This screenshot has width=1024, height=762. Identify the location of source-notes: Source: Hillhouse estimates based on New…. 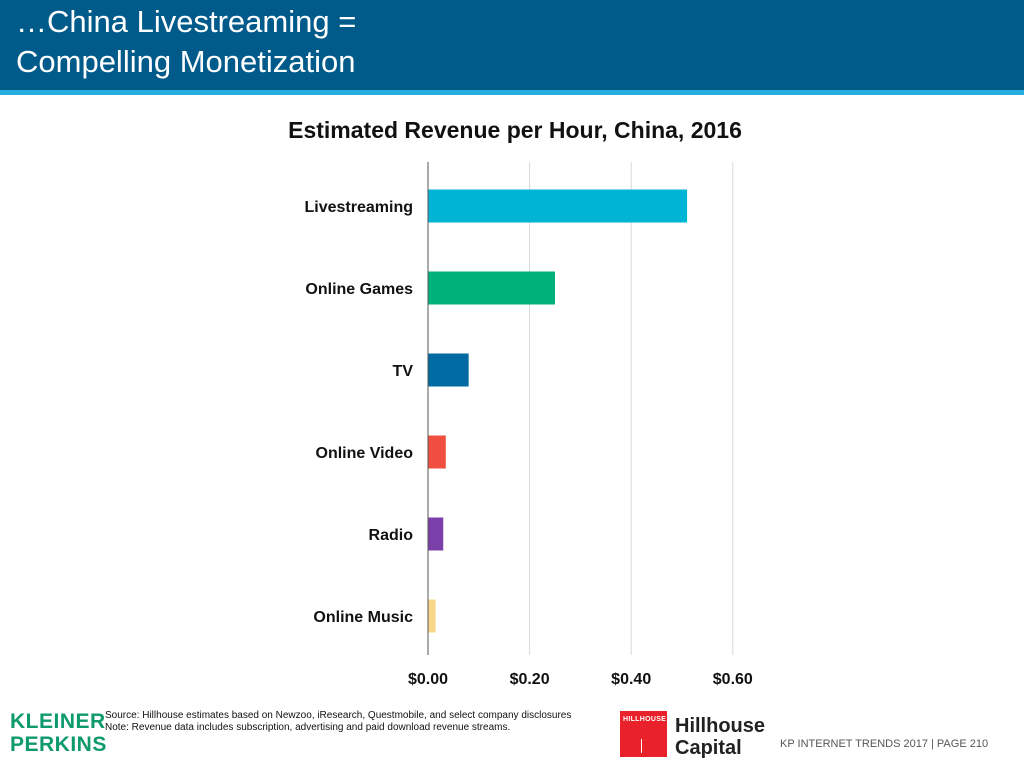
(338, 722).